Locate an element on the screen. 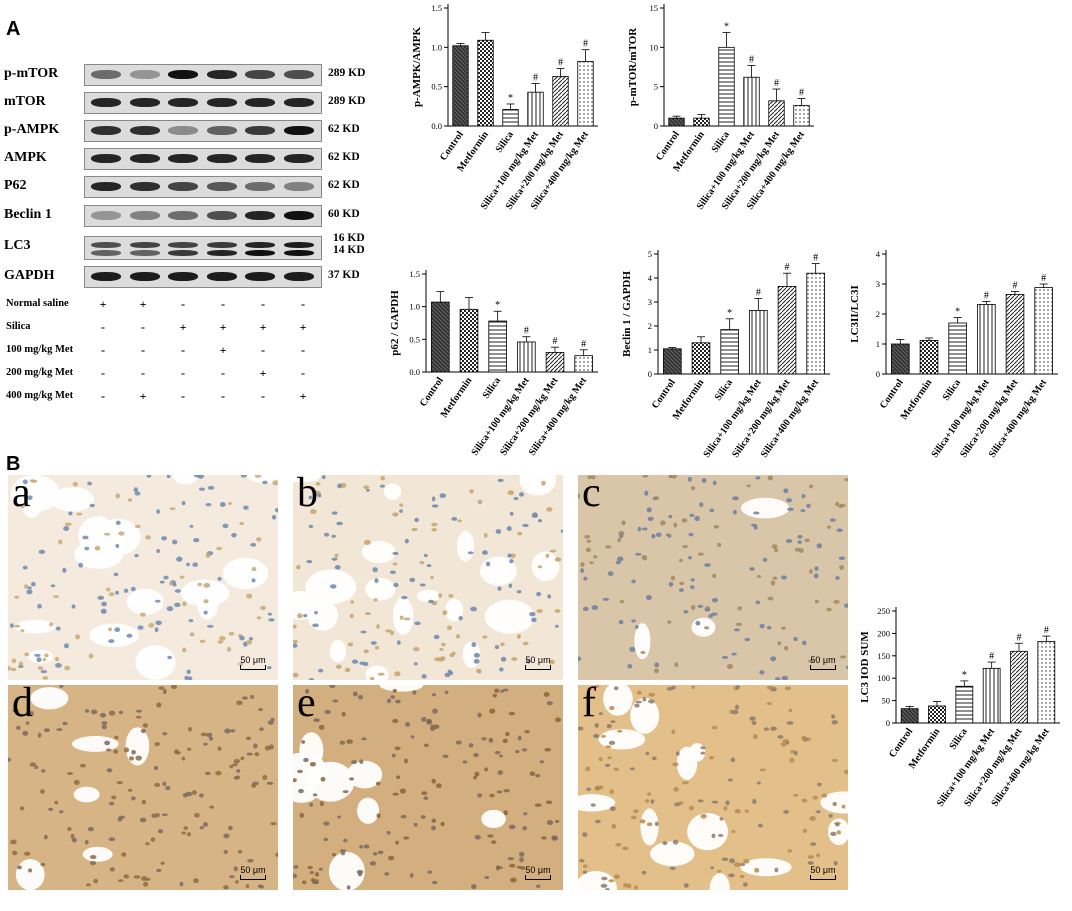 Image resolution: width=1072 pixels, height=911 pixels. significance-mark: # is located at coordinates (801, 92).